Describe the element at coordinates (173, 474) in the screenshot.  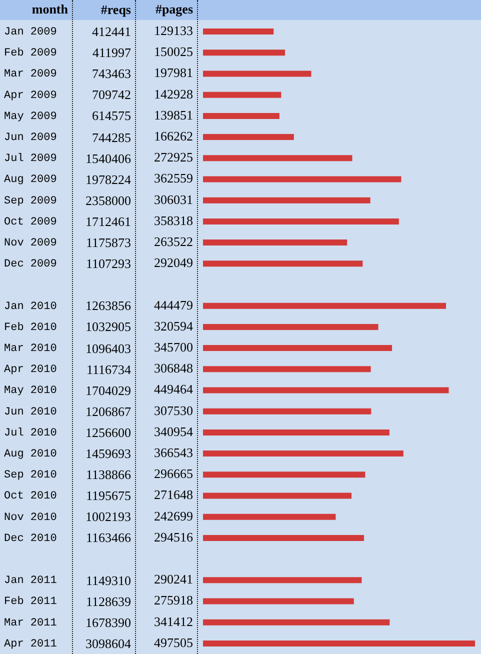
I see `data-label: 296665` at that location.